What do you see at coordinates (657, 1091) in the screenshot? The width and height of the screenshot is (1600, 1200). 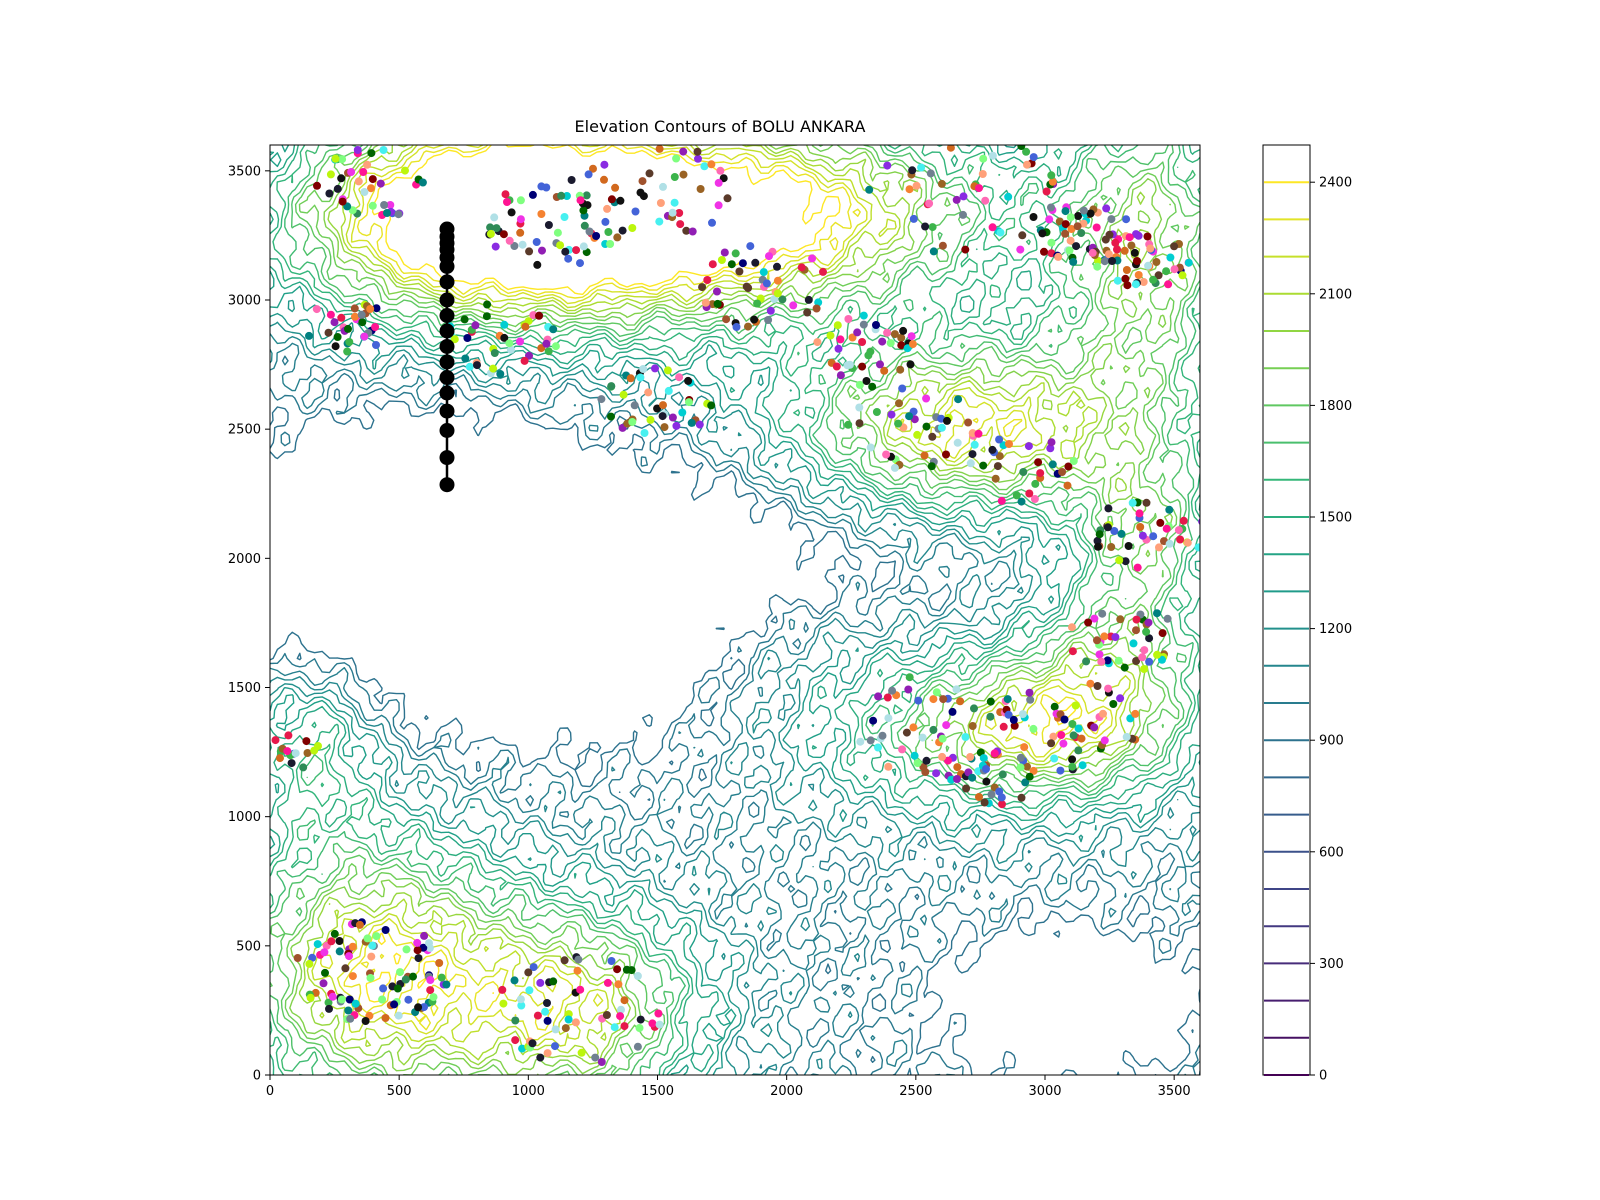 I see `x-tick-label: 1500` at bounding box center [657, 1091].